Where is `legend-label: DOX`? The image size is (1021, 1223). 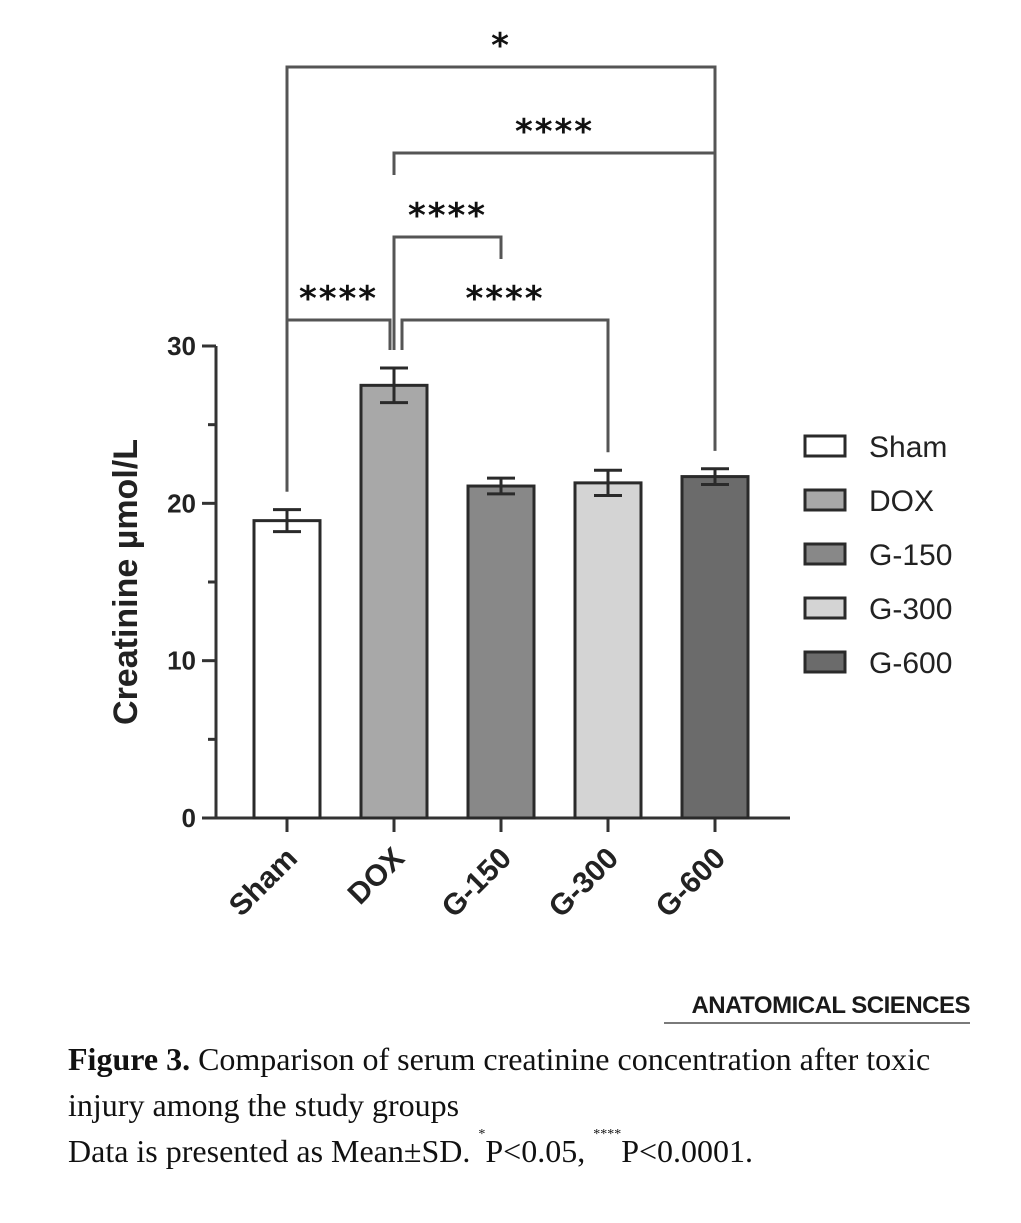
legend-label: DOX is located at coordinates (901, 501).